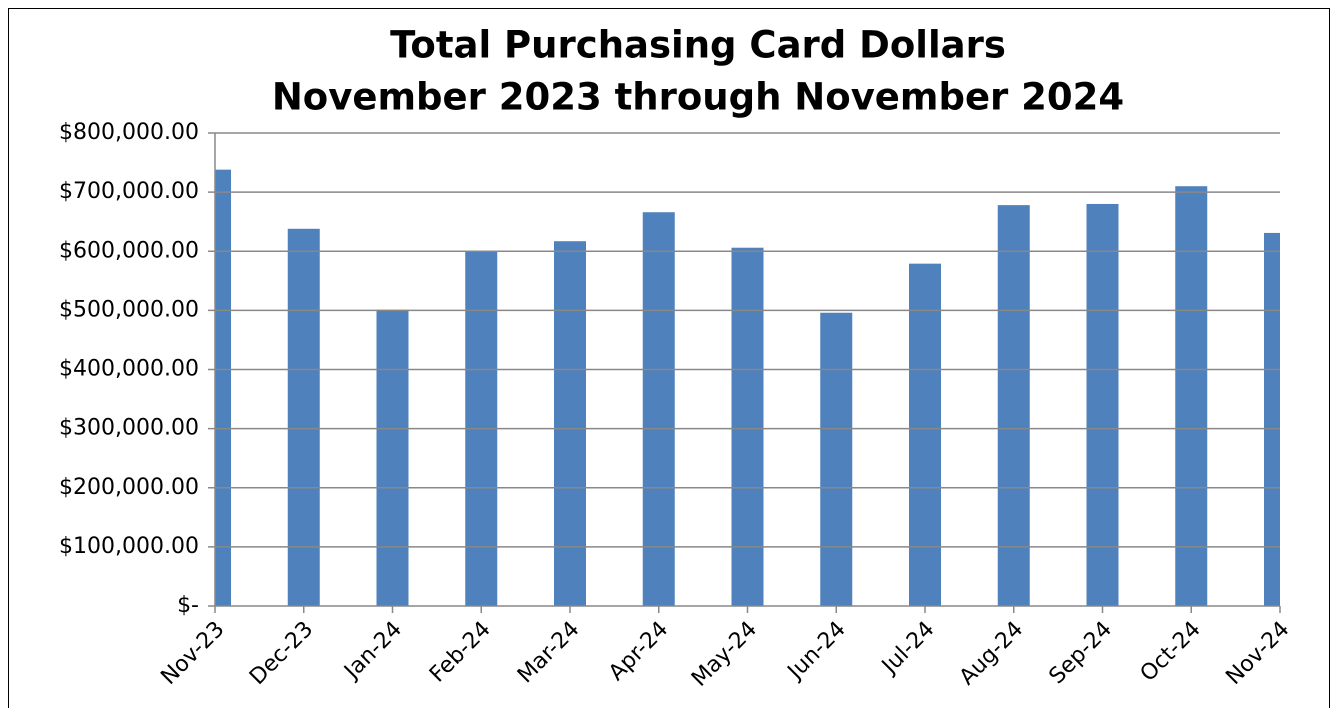 This screenshot has width=1338, height=708. Describe the element at coordinates (460, 652) in the screenshot. I see `x-tick-label: Feb-24` at that location.